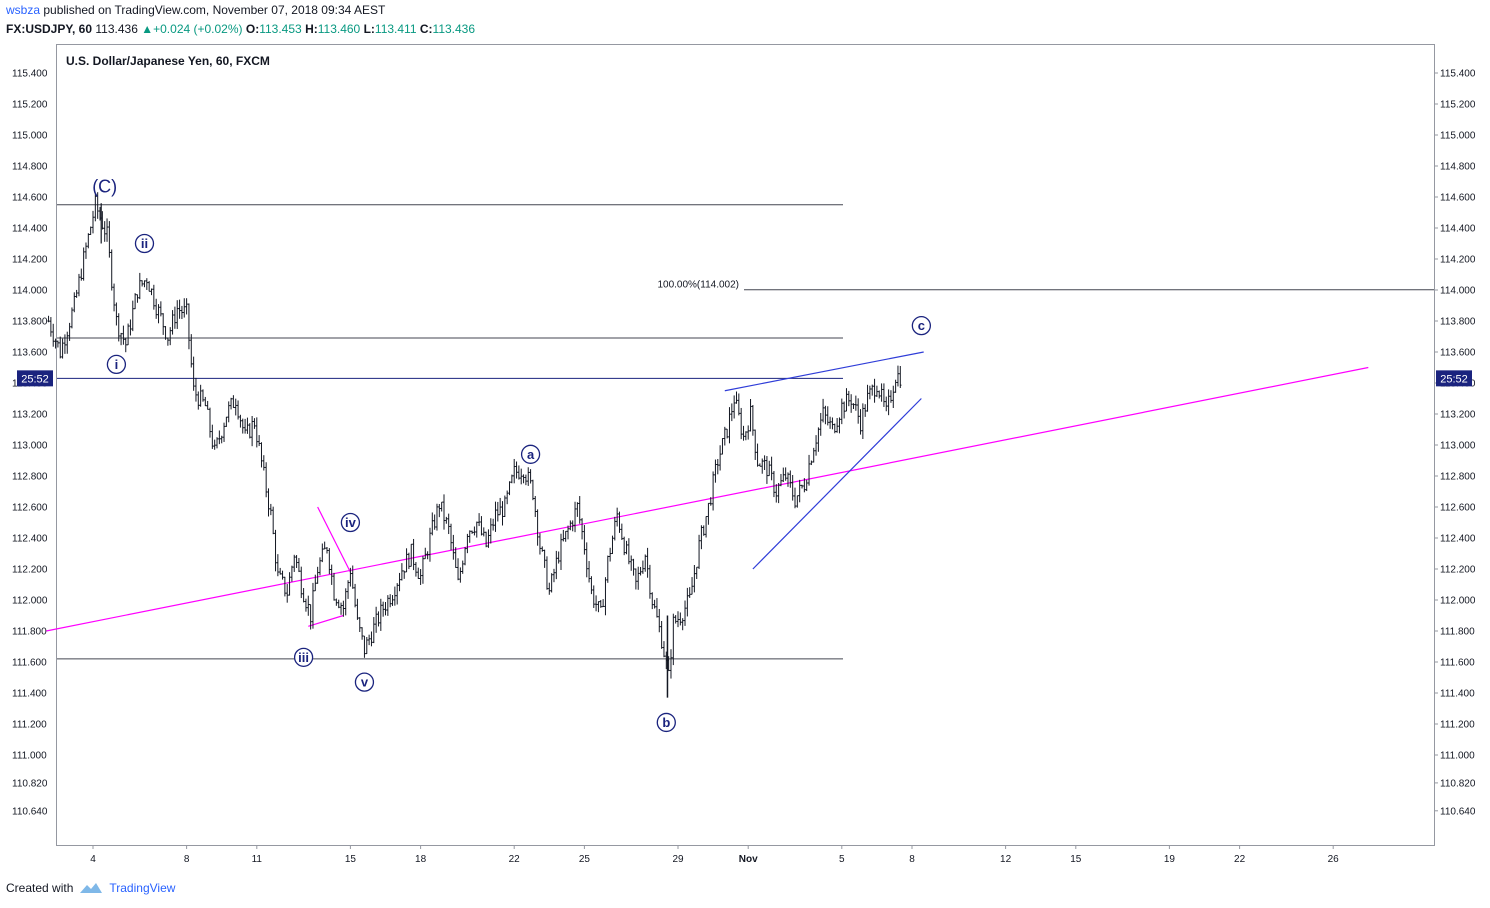  What do you see at coordinates (421, 859) in the screenshot?
I see `x-tick-label: 18` at bounding box center [421, 859].